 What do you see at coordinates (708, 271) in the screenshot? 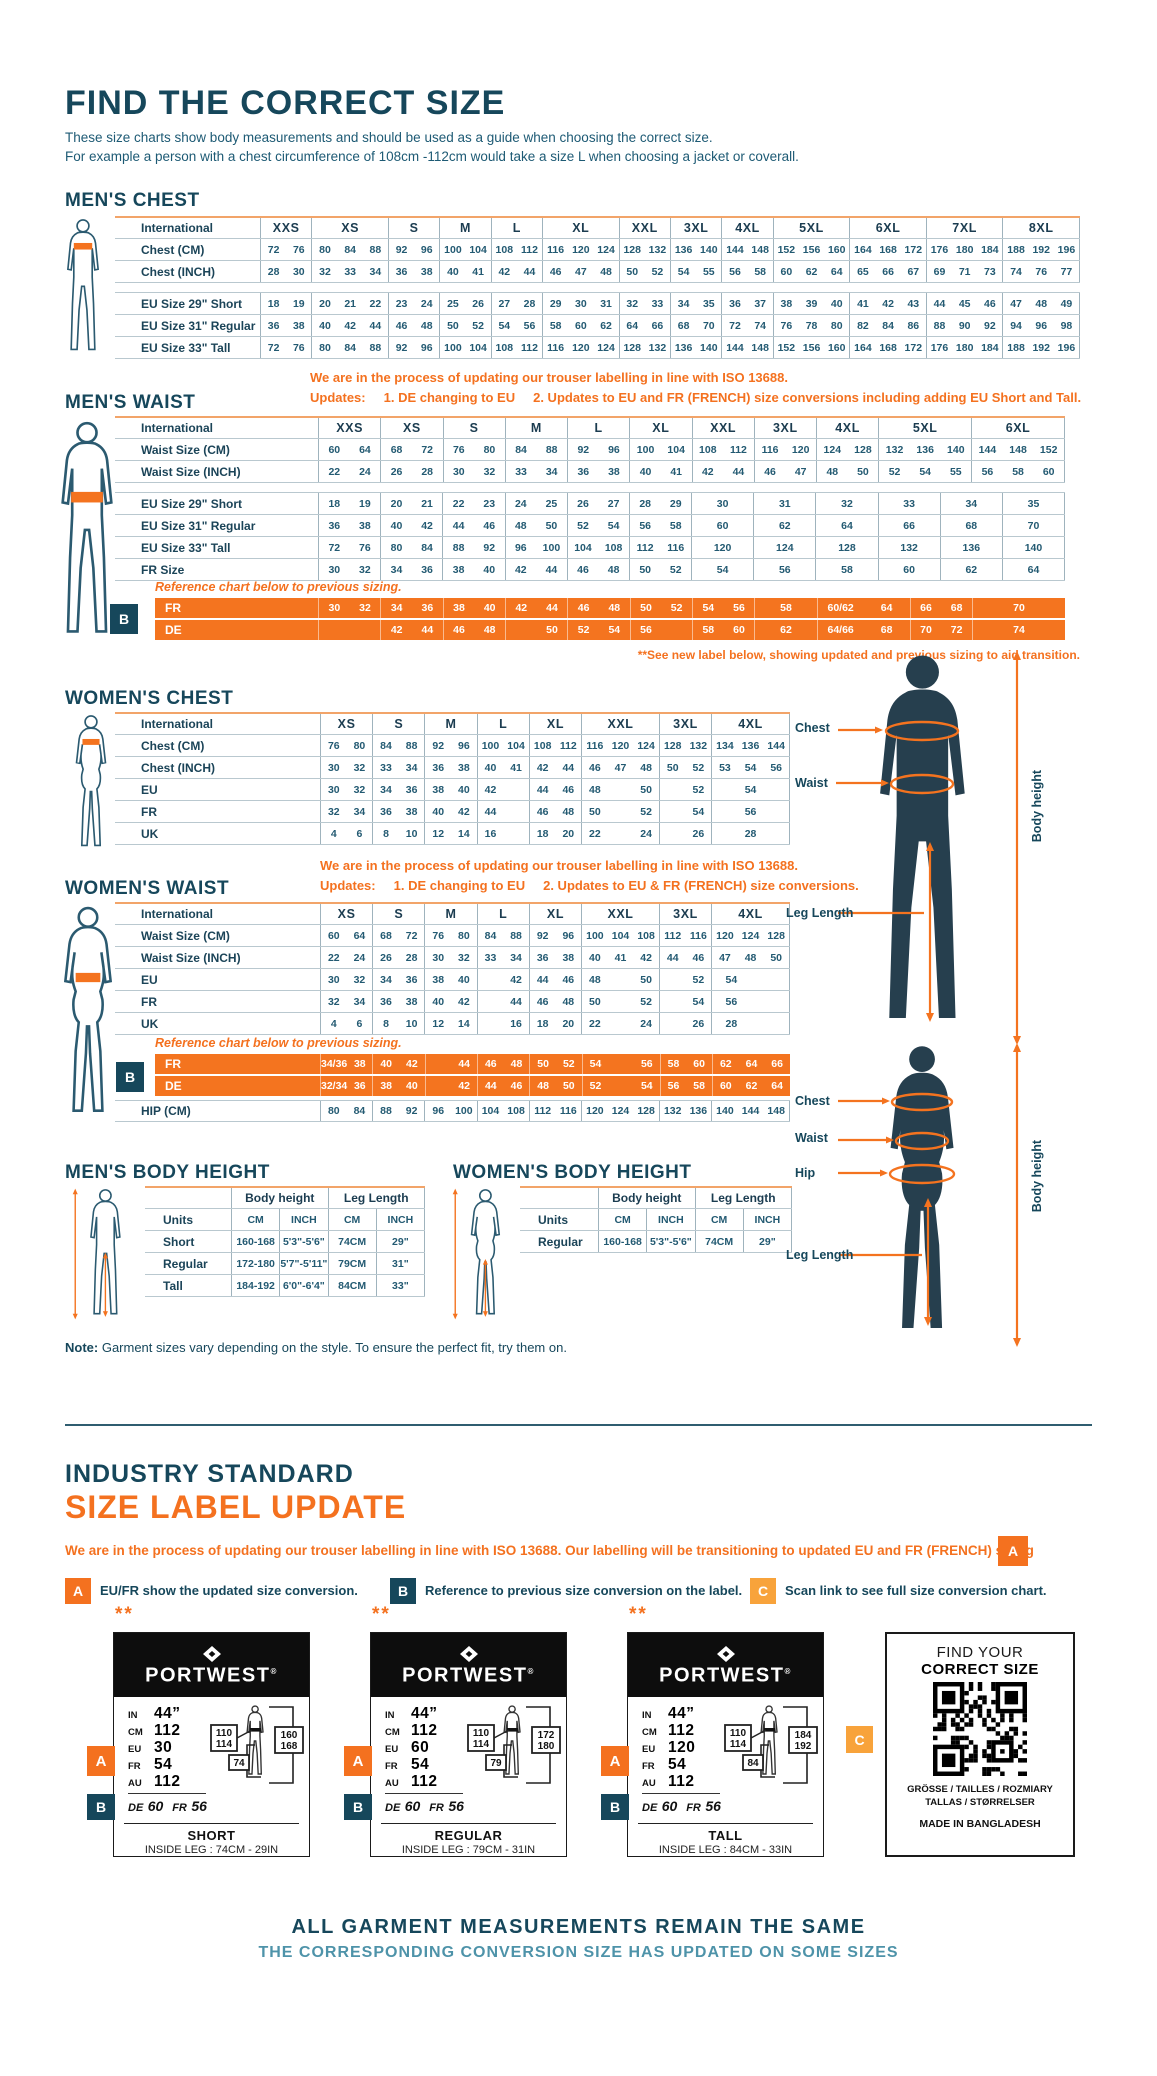
I see `size-value: 55` at bounding box center [708, 271].